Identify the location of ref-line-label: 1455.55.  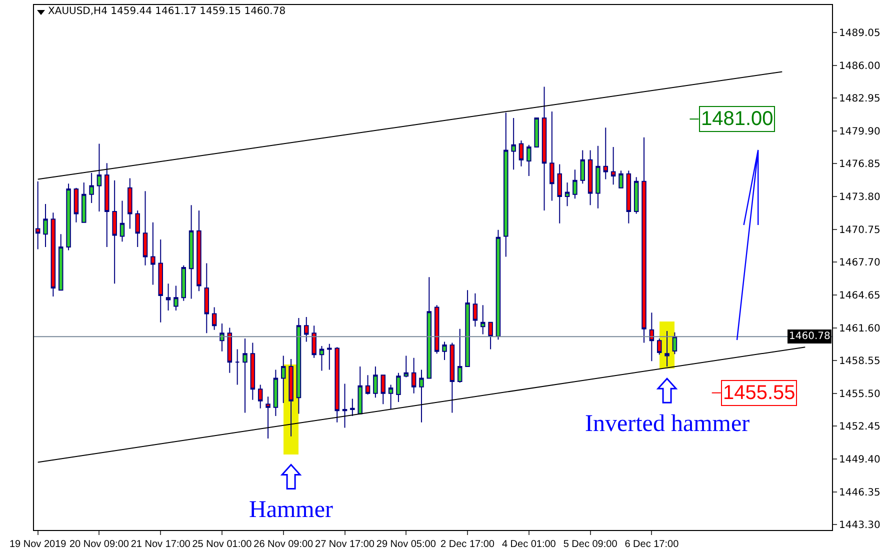
(759, 393).